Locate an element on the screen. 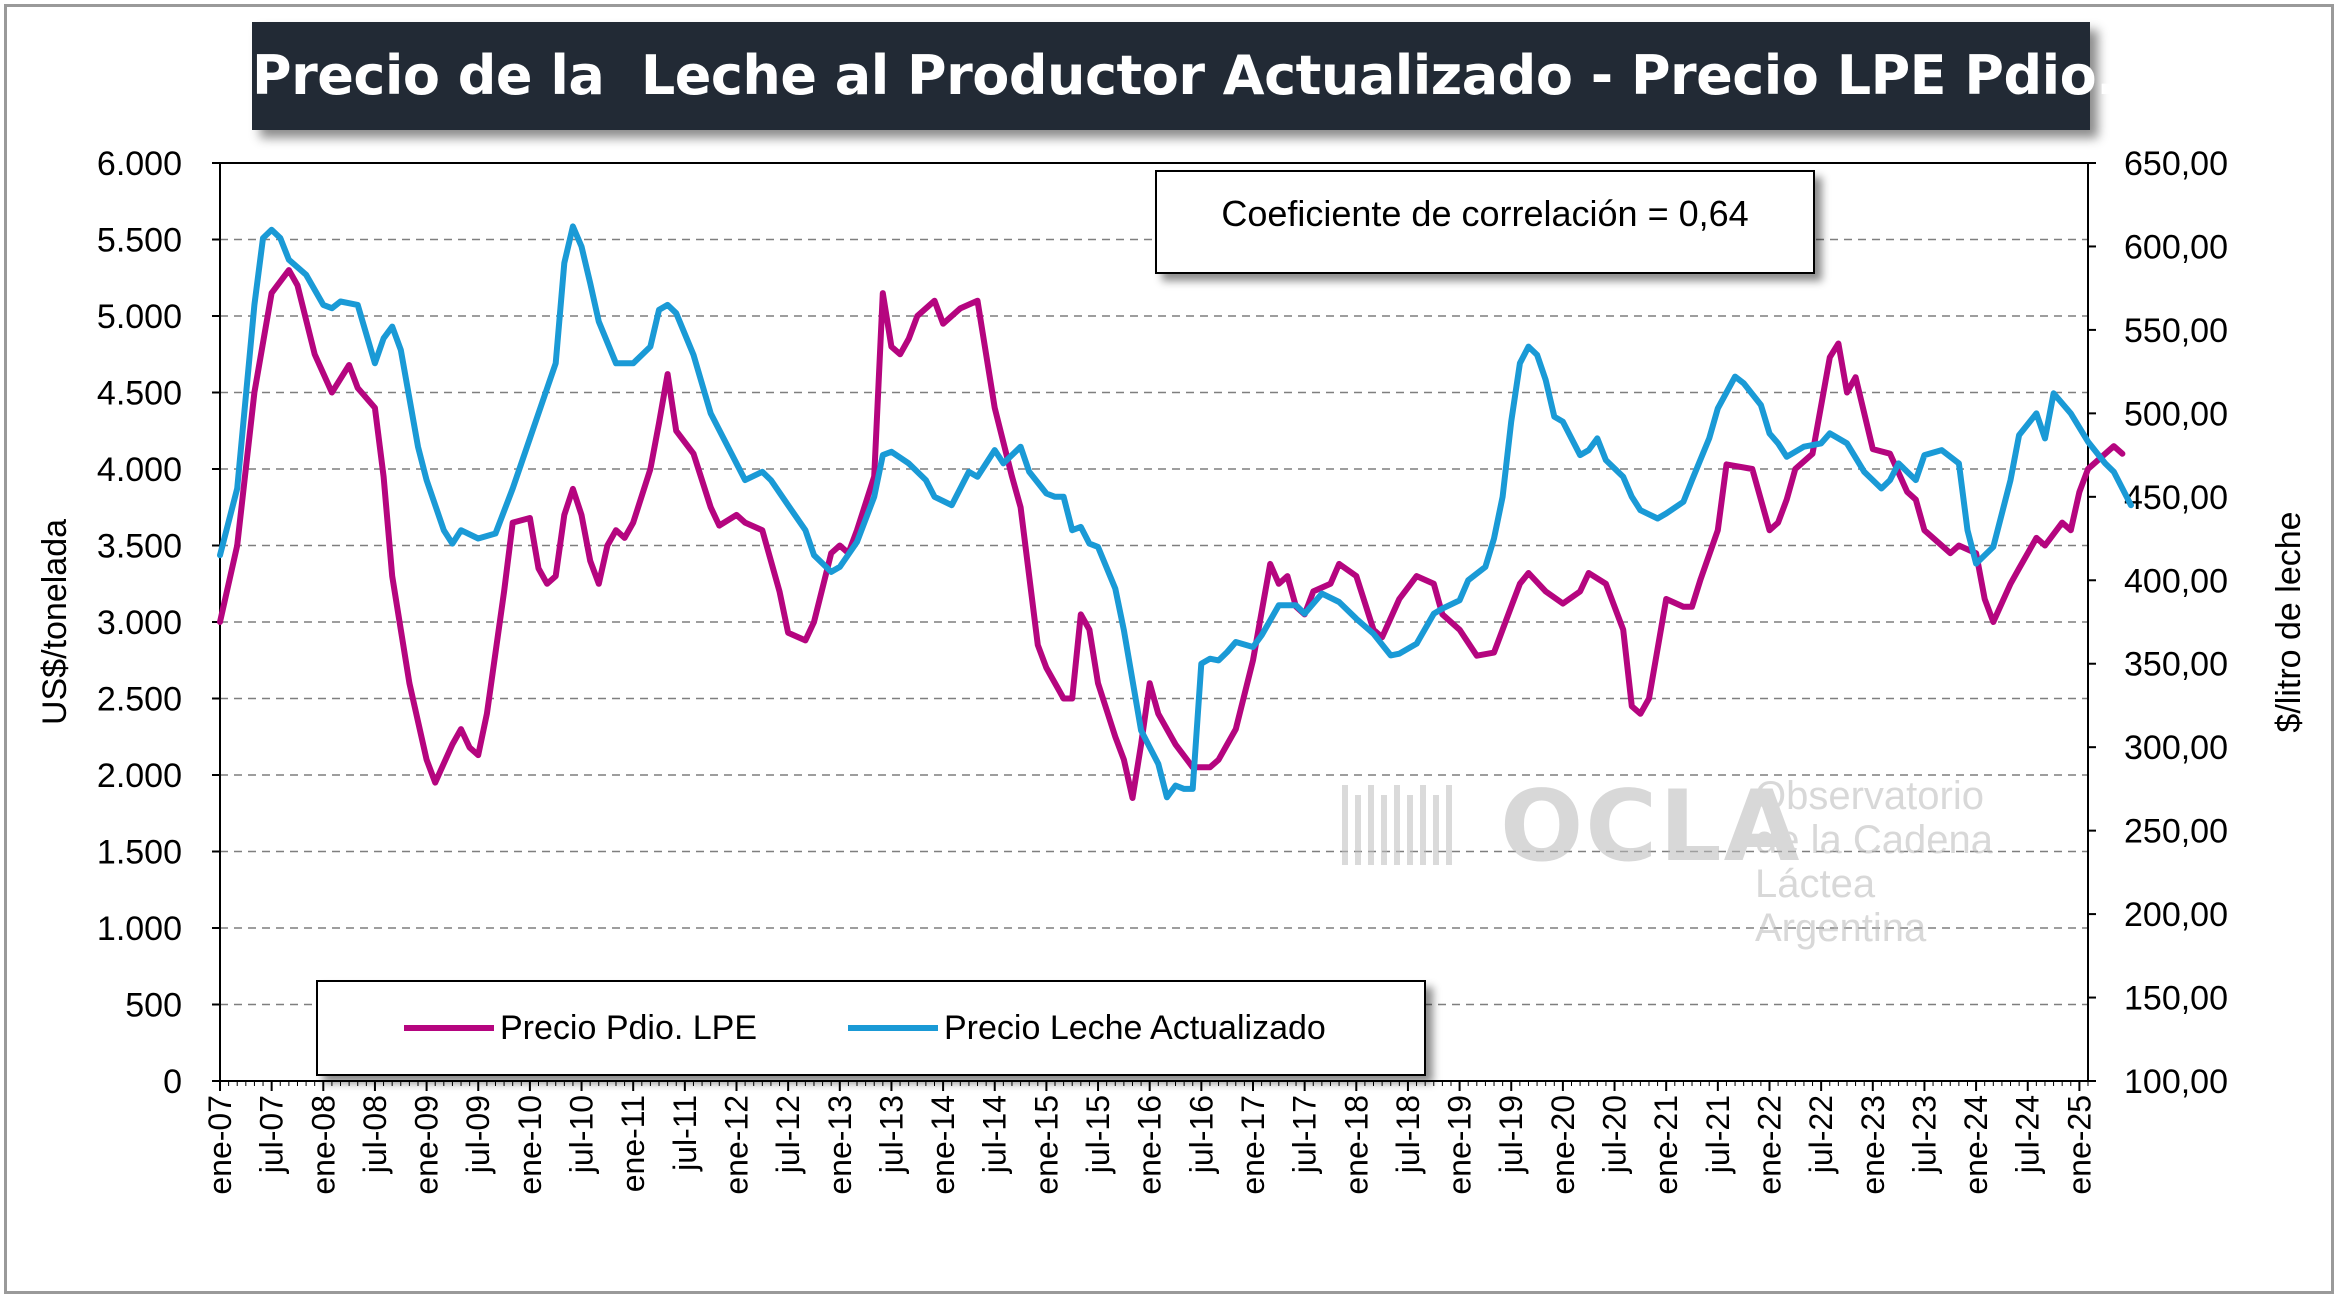 This screenshot has height=1300, width=2342. x-tick-label: ene-16 is located at coordinates (1150, 1145).